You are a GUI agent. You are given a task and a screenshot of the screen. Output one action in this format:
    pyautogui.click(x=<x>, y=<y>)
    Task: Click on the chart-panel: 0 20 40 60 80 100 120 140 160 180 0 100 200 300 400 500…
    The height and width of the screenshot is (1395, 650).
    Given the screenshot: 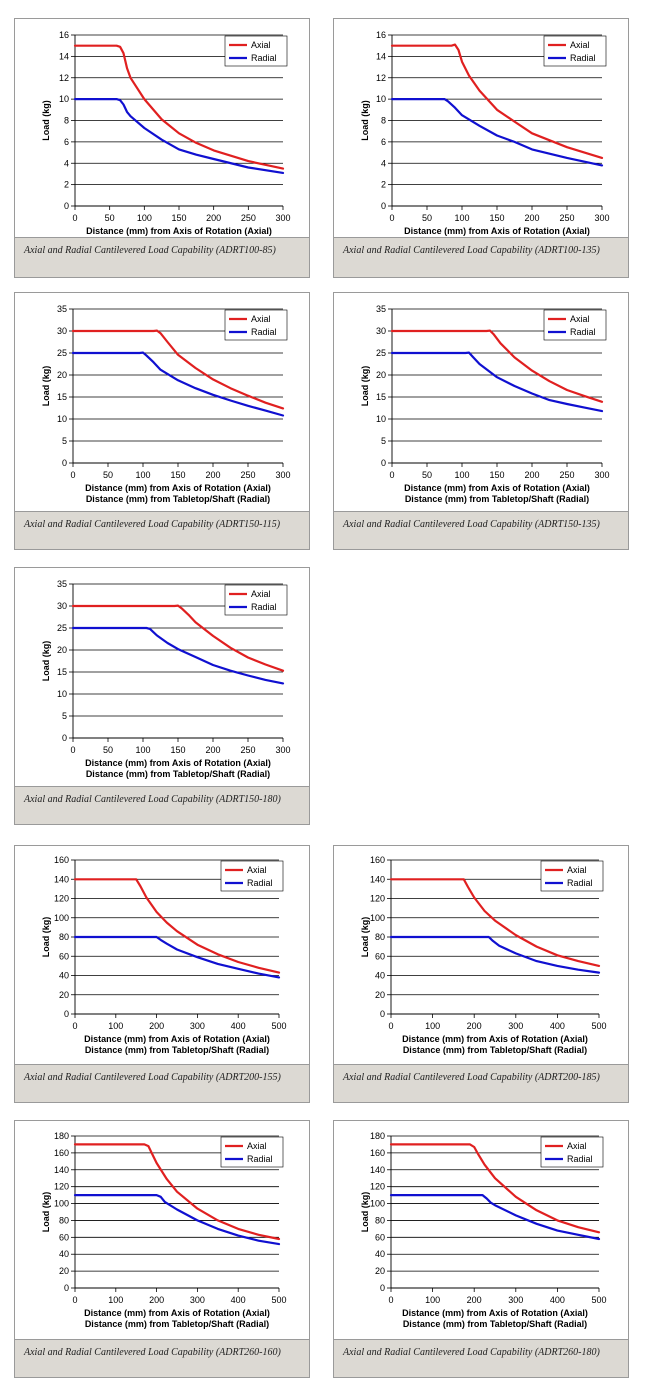 What is the action you would take?
    pyautogui.click(x=162, y=1249)
    